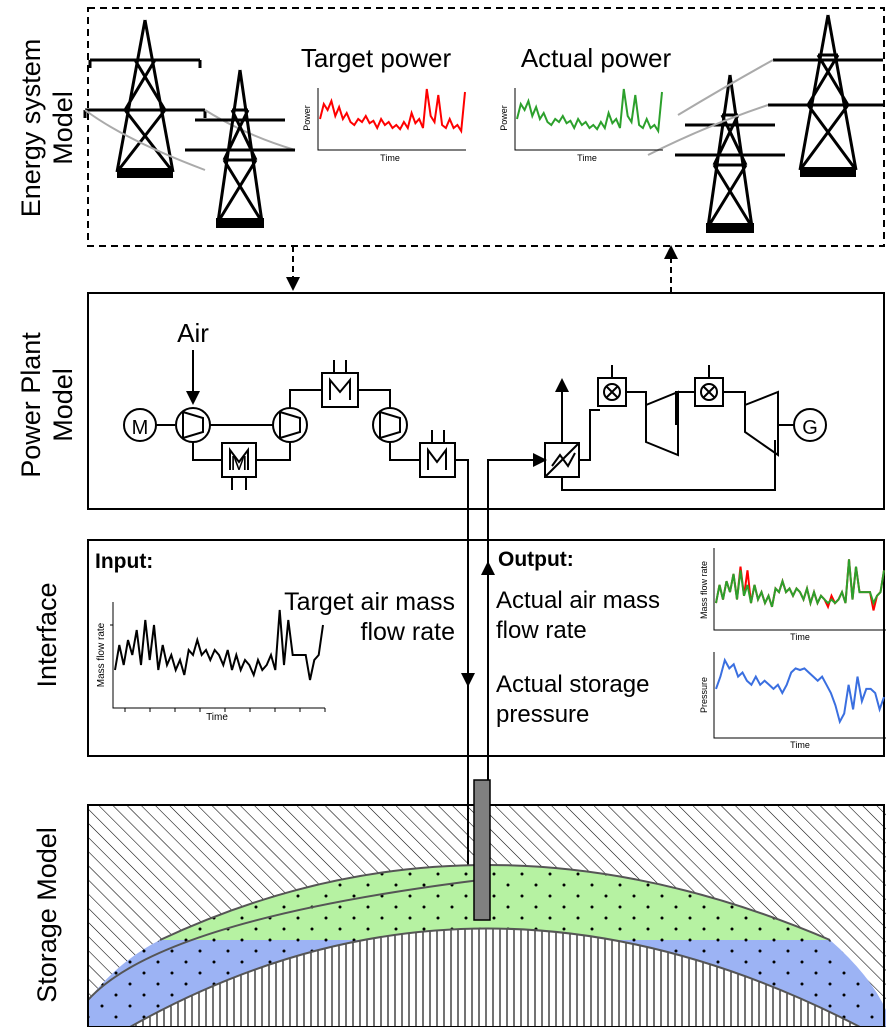 This screenshot has height=1027, width=886. Describe the element at coordinates (704, 590) in the screenshot. I see `output-flow-ylabel: Mass flow rate` at that location.